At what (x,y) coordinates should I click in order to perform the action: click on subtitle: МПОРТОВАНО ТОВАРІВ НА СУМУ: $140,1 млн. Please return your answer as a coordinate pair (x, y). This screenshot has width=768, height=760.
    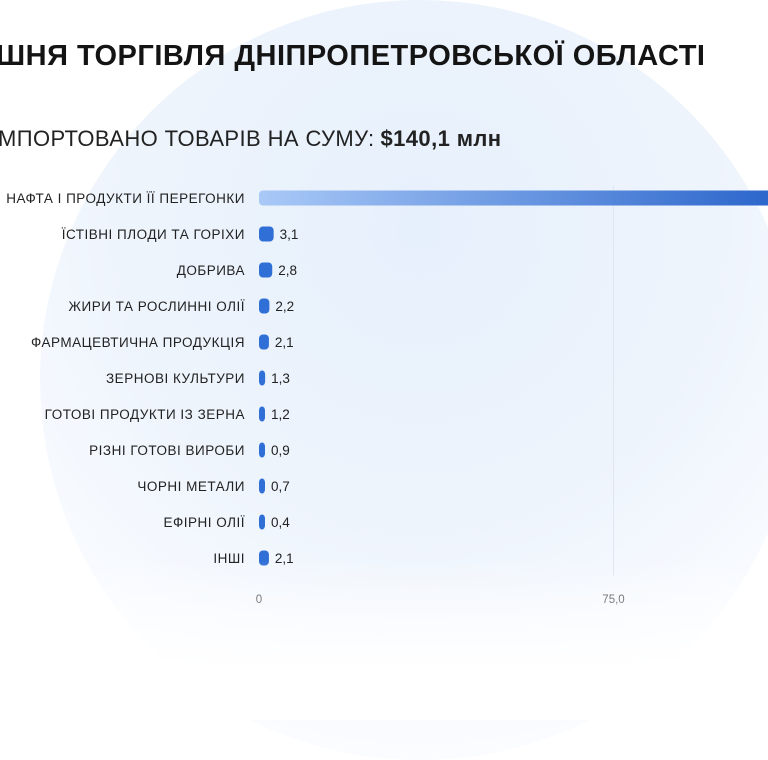
    Looking at the image, I should click on (250, 139).